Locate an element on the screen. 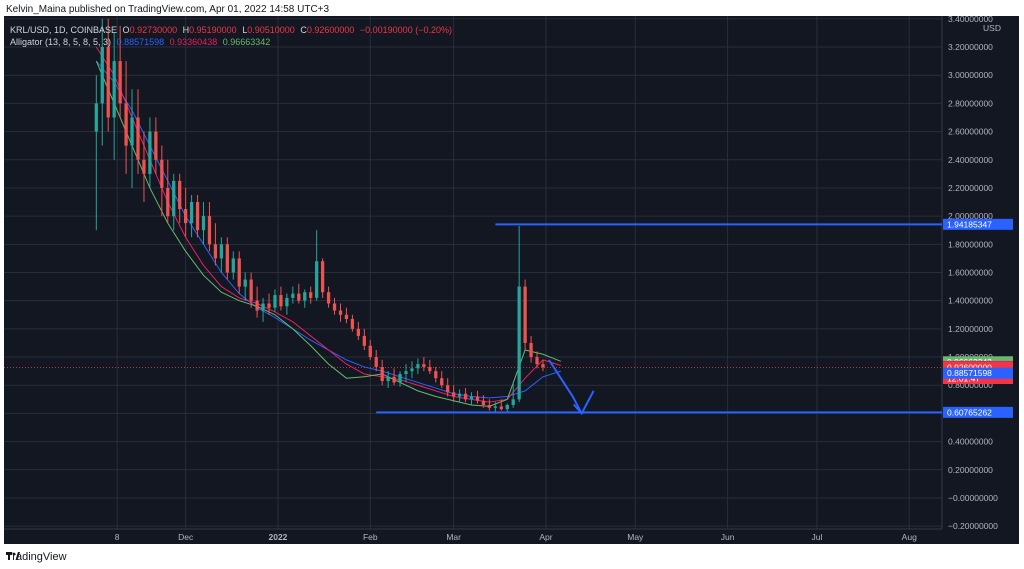 Image resolution: width=1024 pixels, height=569 pixels. x-tick-label: May is located at coordinates (635, 537).